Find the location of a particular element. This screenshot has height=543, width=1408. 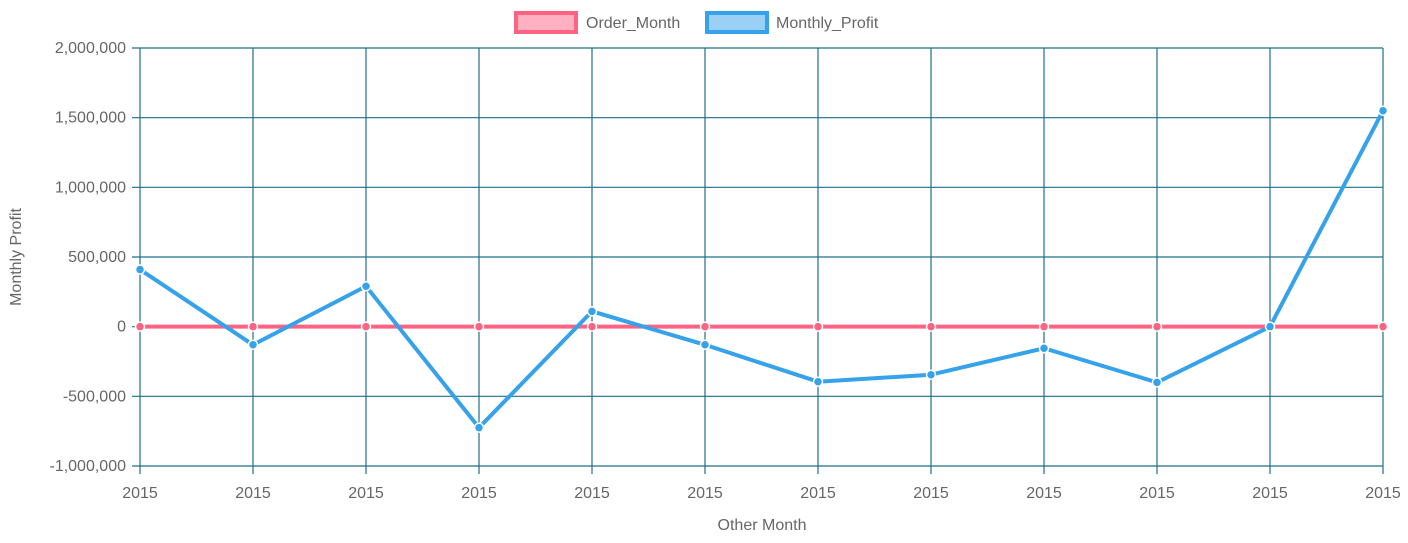

legend-item-monthly-profit: Monthly_Profit is located at coordinates (792, 22).